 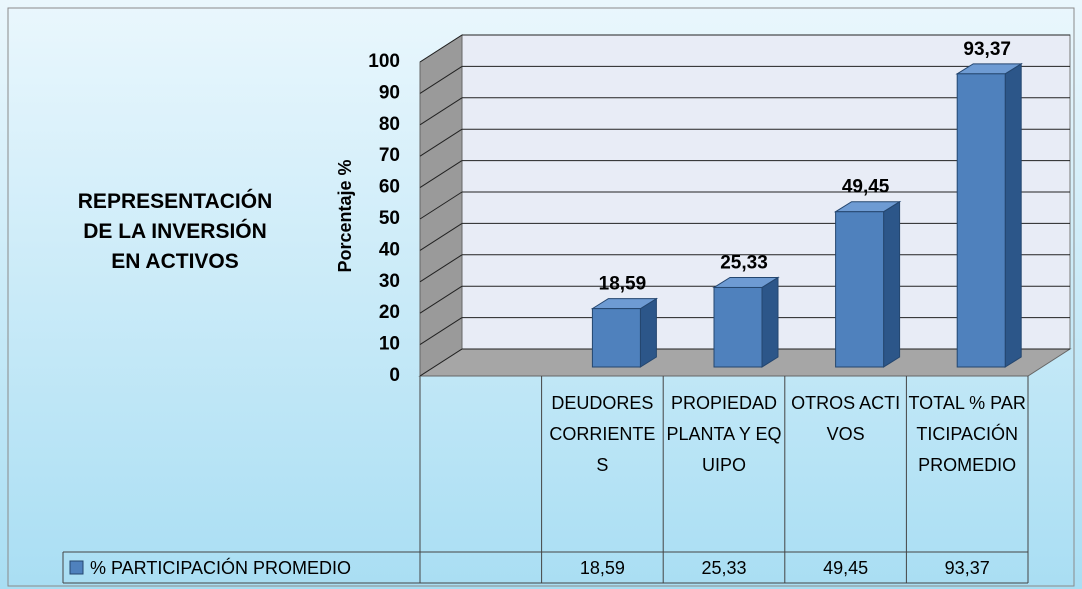 What do you see at coordinates (723, 568) in the screenshot?
I see `table-value: 25,33` at bounding box center [723, 568].